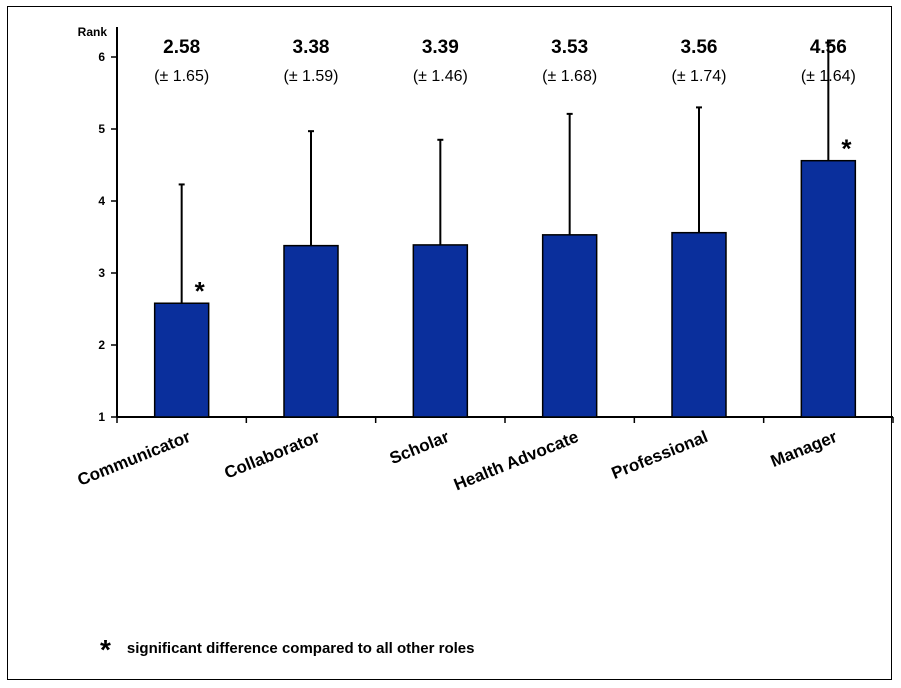 This screenshot has height=688, width=901. Describe the element at coordinates (181, 76) in the screenshot. I see `data-label-sd: (± 1.65)` at that location.